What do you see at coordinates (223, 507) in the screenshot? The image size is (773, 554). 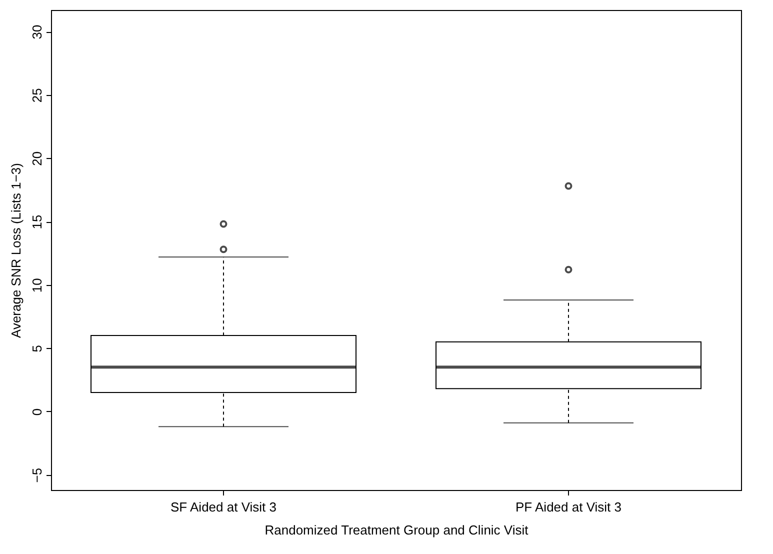 I see `x-tick-label: SF Aided at Visit 3` at bounding box center [223, 507].